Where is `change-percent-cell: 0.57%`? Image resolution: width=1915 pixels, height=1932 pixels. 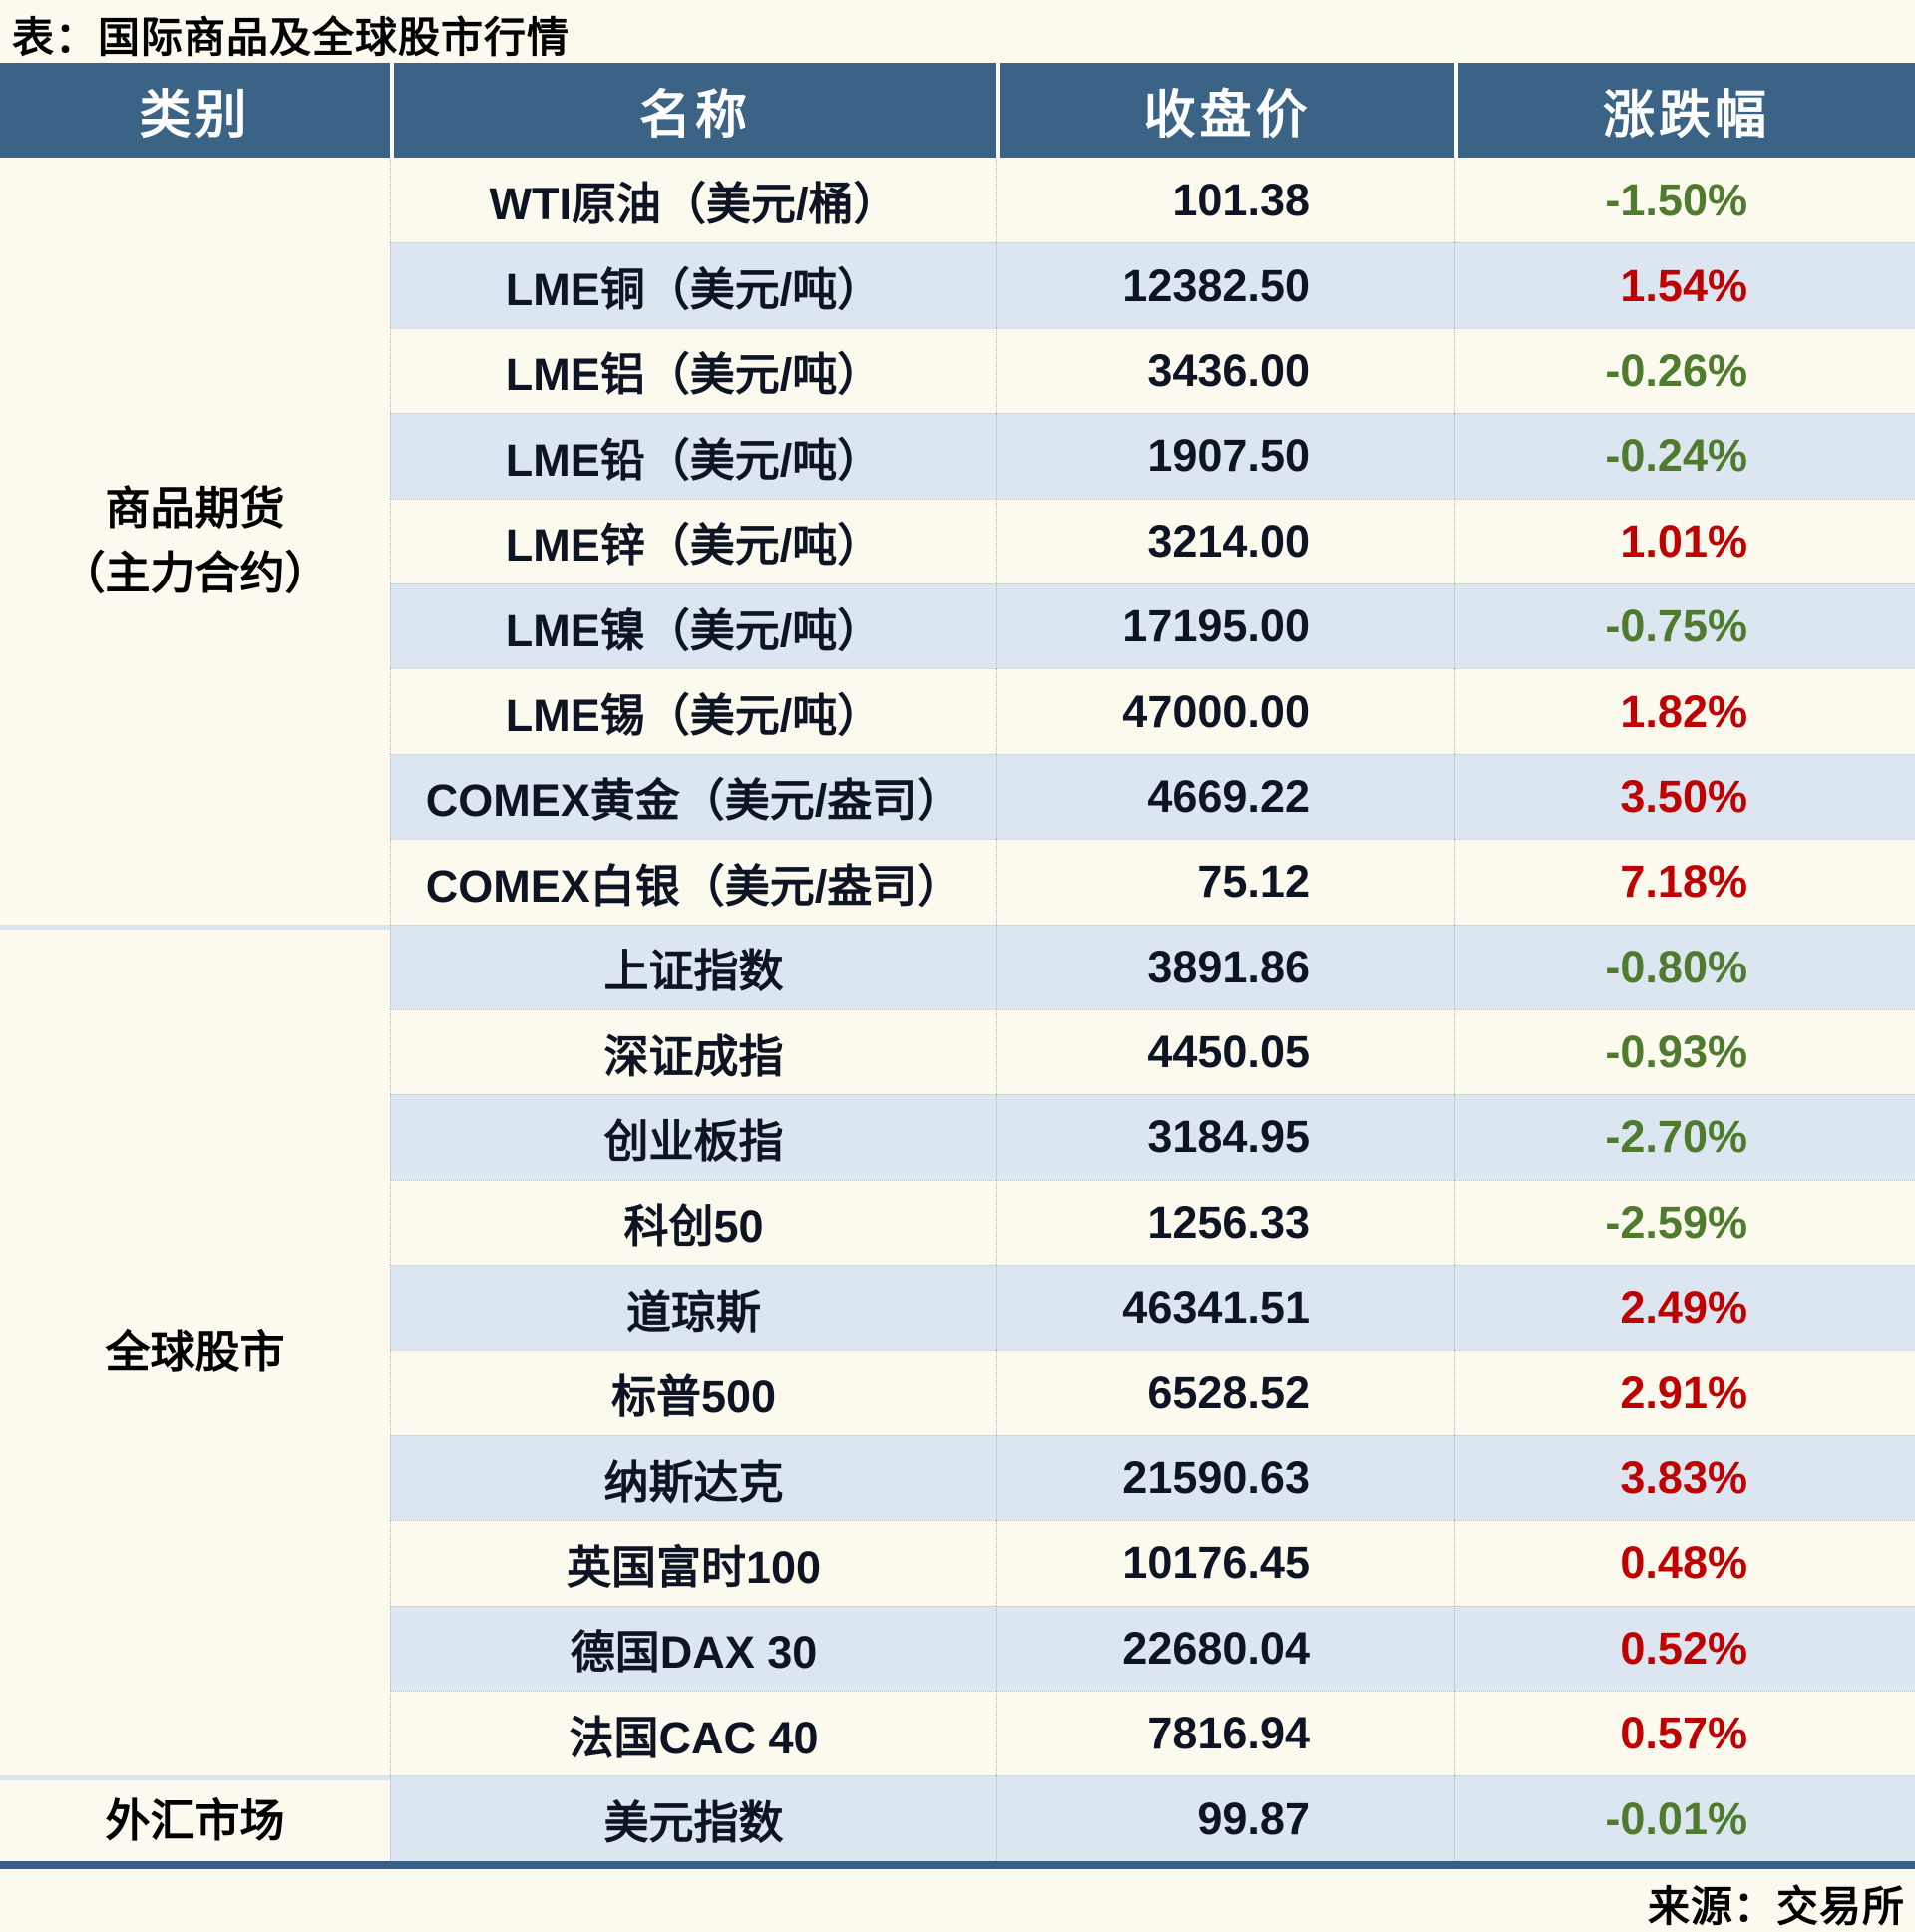
change-percent-cell: 0.57% is located at coordinates (1684, 1734).